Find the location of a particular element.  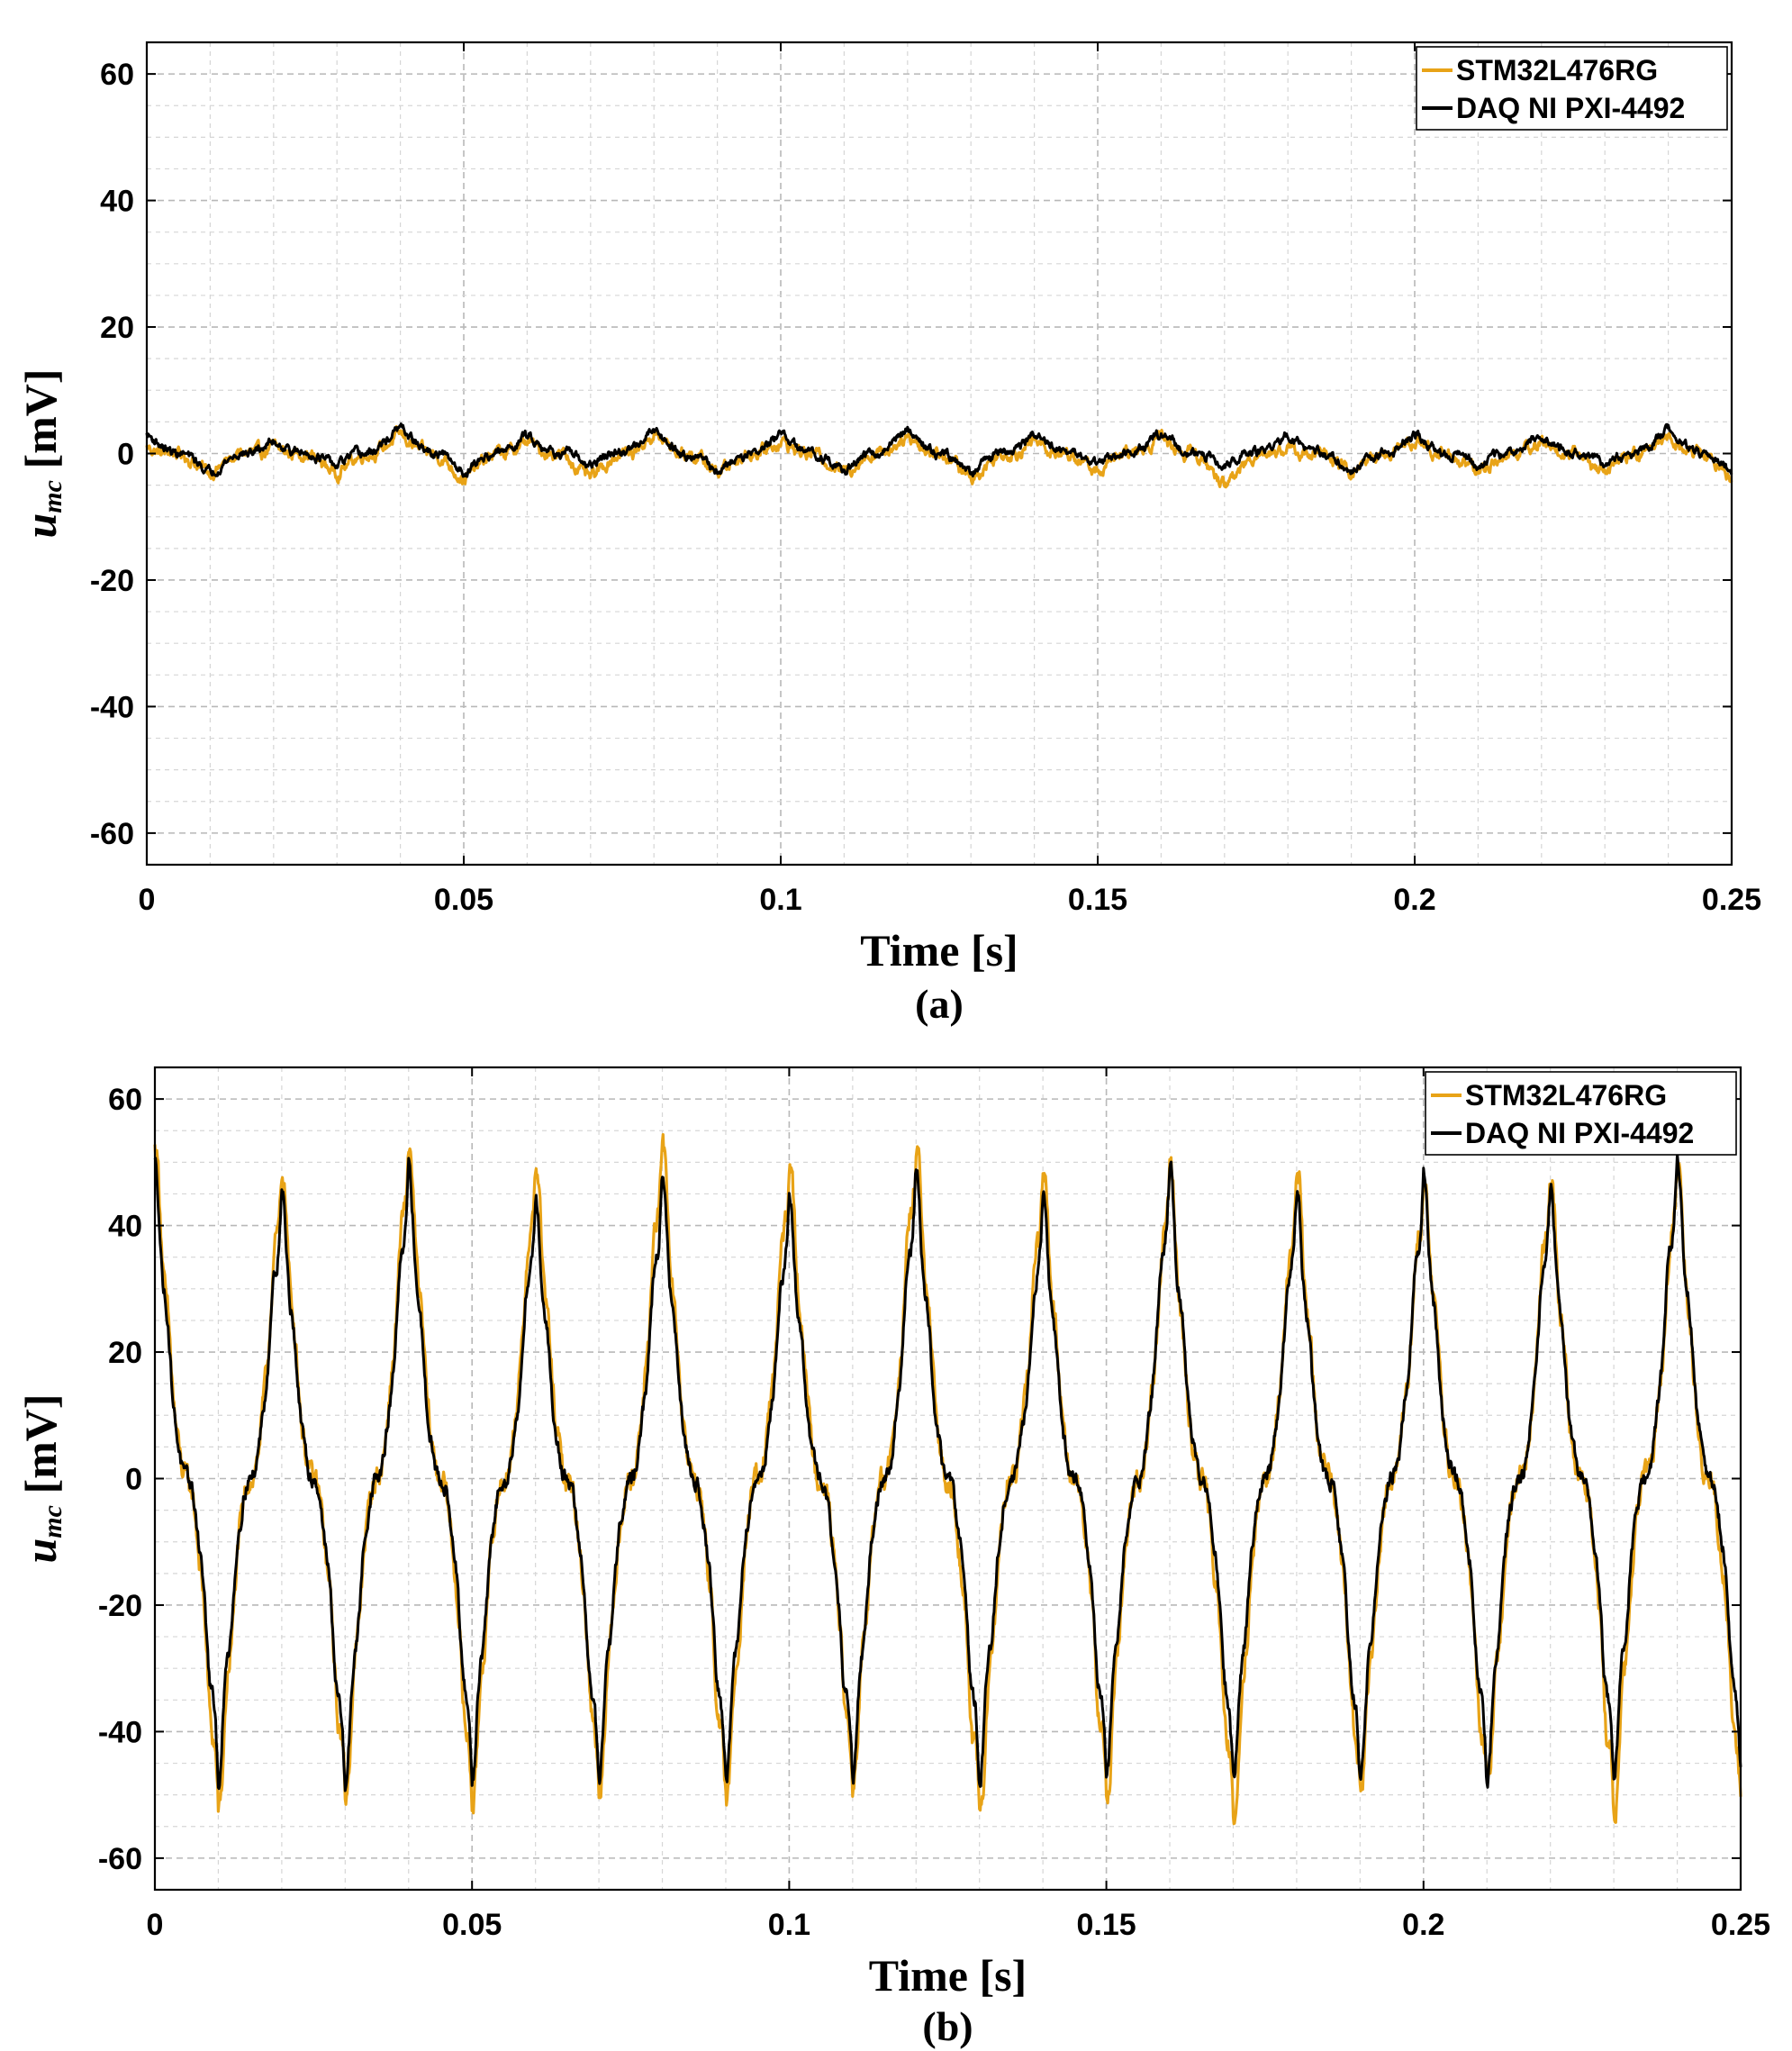

series-line-stm32 is located at coordinates (939, 457).